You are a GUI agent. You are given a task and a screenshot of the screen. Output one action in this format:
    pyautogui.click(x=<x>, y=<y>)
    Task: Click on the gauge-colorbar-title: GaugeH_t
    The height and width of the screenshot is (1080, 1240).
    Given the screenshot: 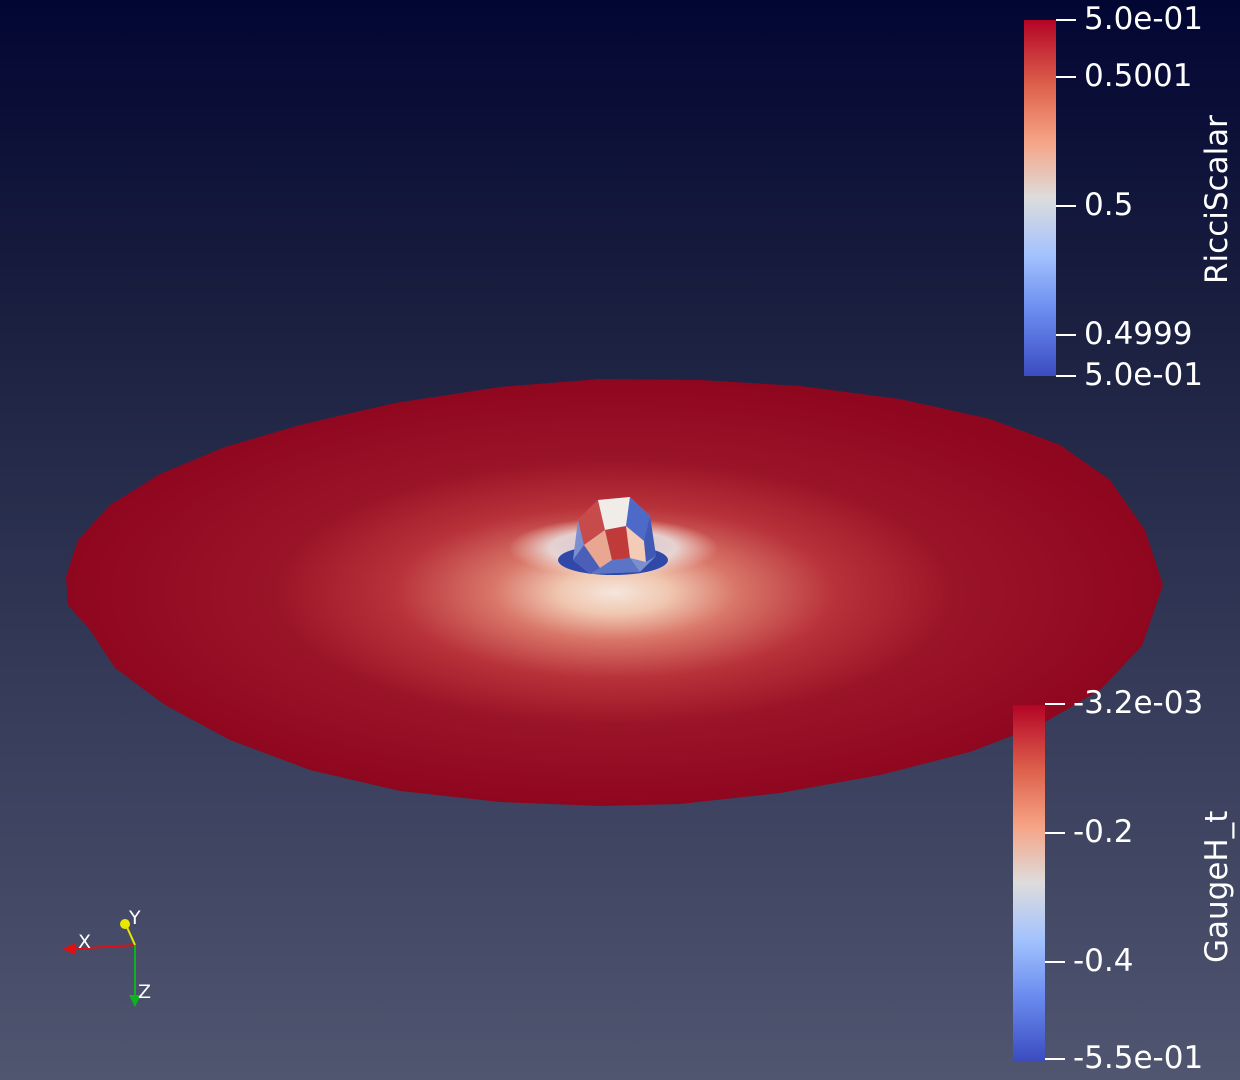 What is the action you would take?
    pyautogui.click(x=1217, y=886)
    